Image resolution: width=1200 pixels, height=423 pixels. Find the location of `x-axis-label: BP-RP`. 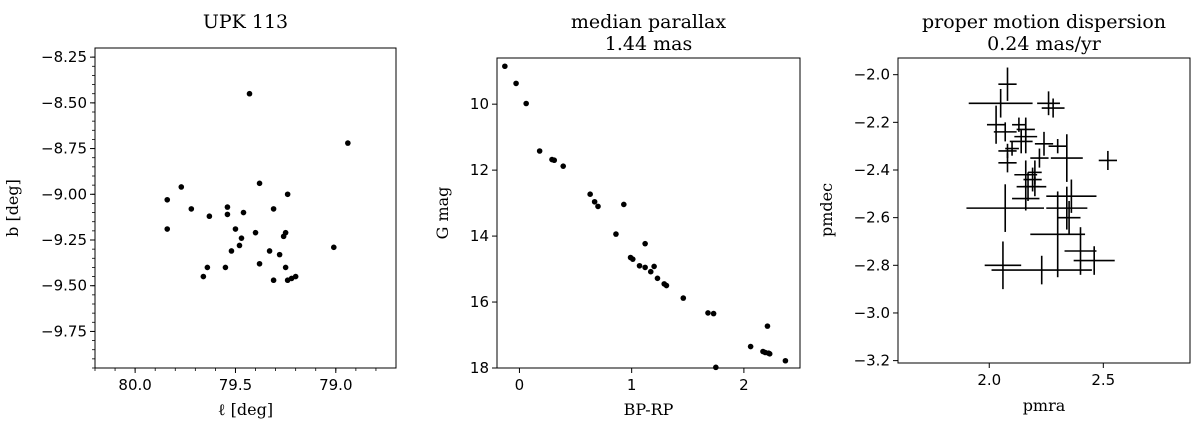

x-axis-label: BP-RP is located at coordinates (649, 409).